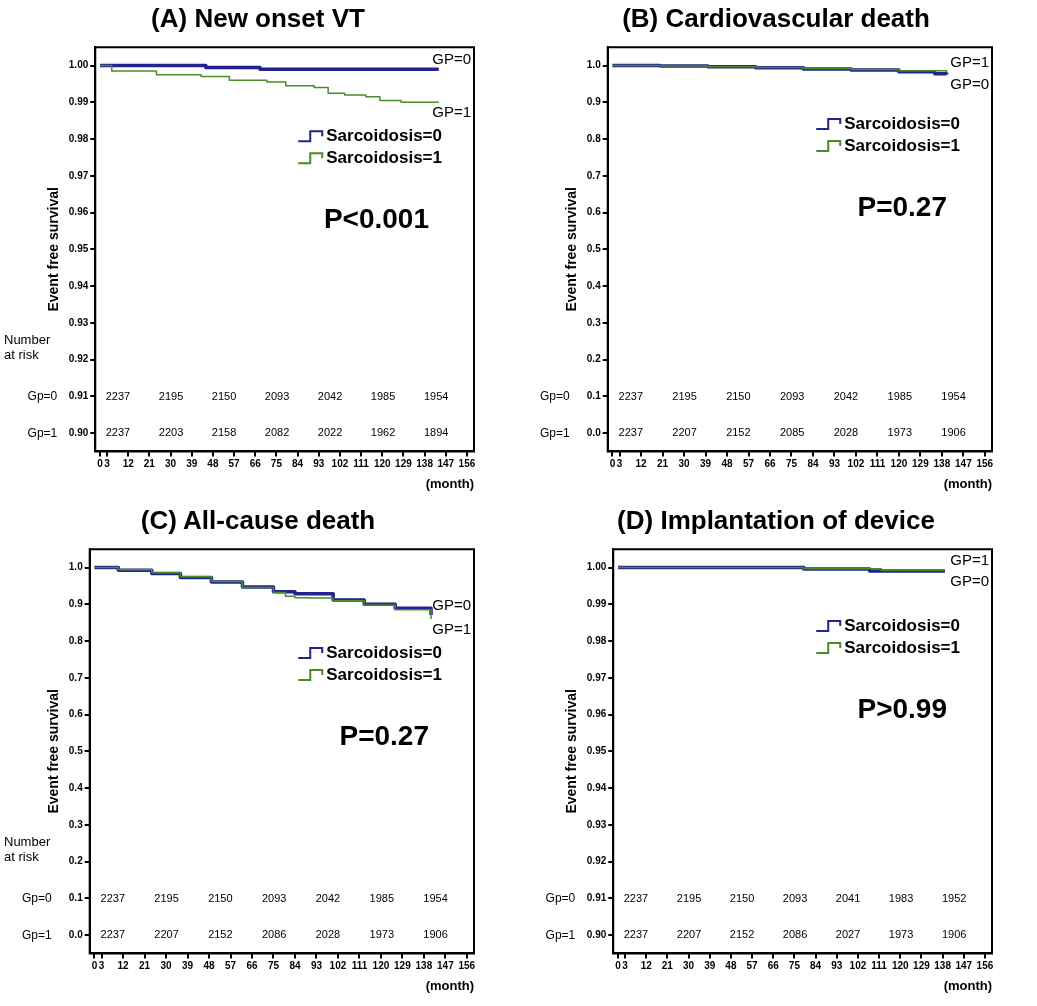 Image resolution: width=1037 pixels, height=1006 pixels. What do you see at coordinates (76, 604) in the screenshot?
I see `y-tick-label: 0.9` at bounding box center [76, 604].